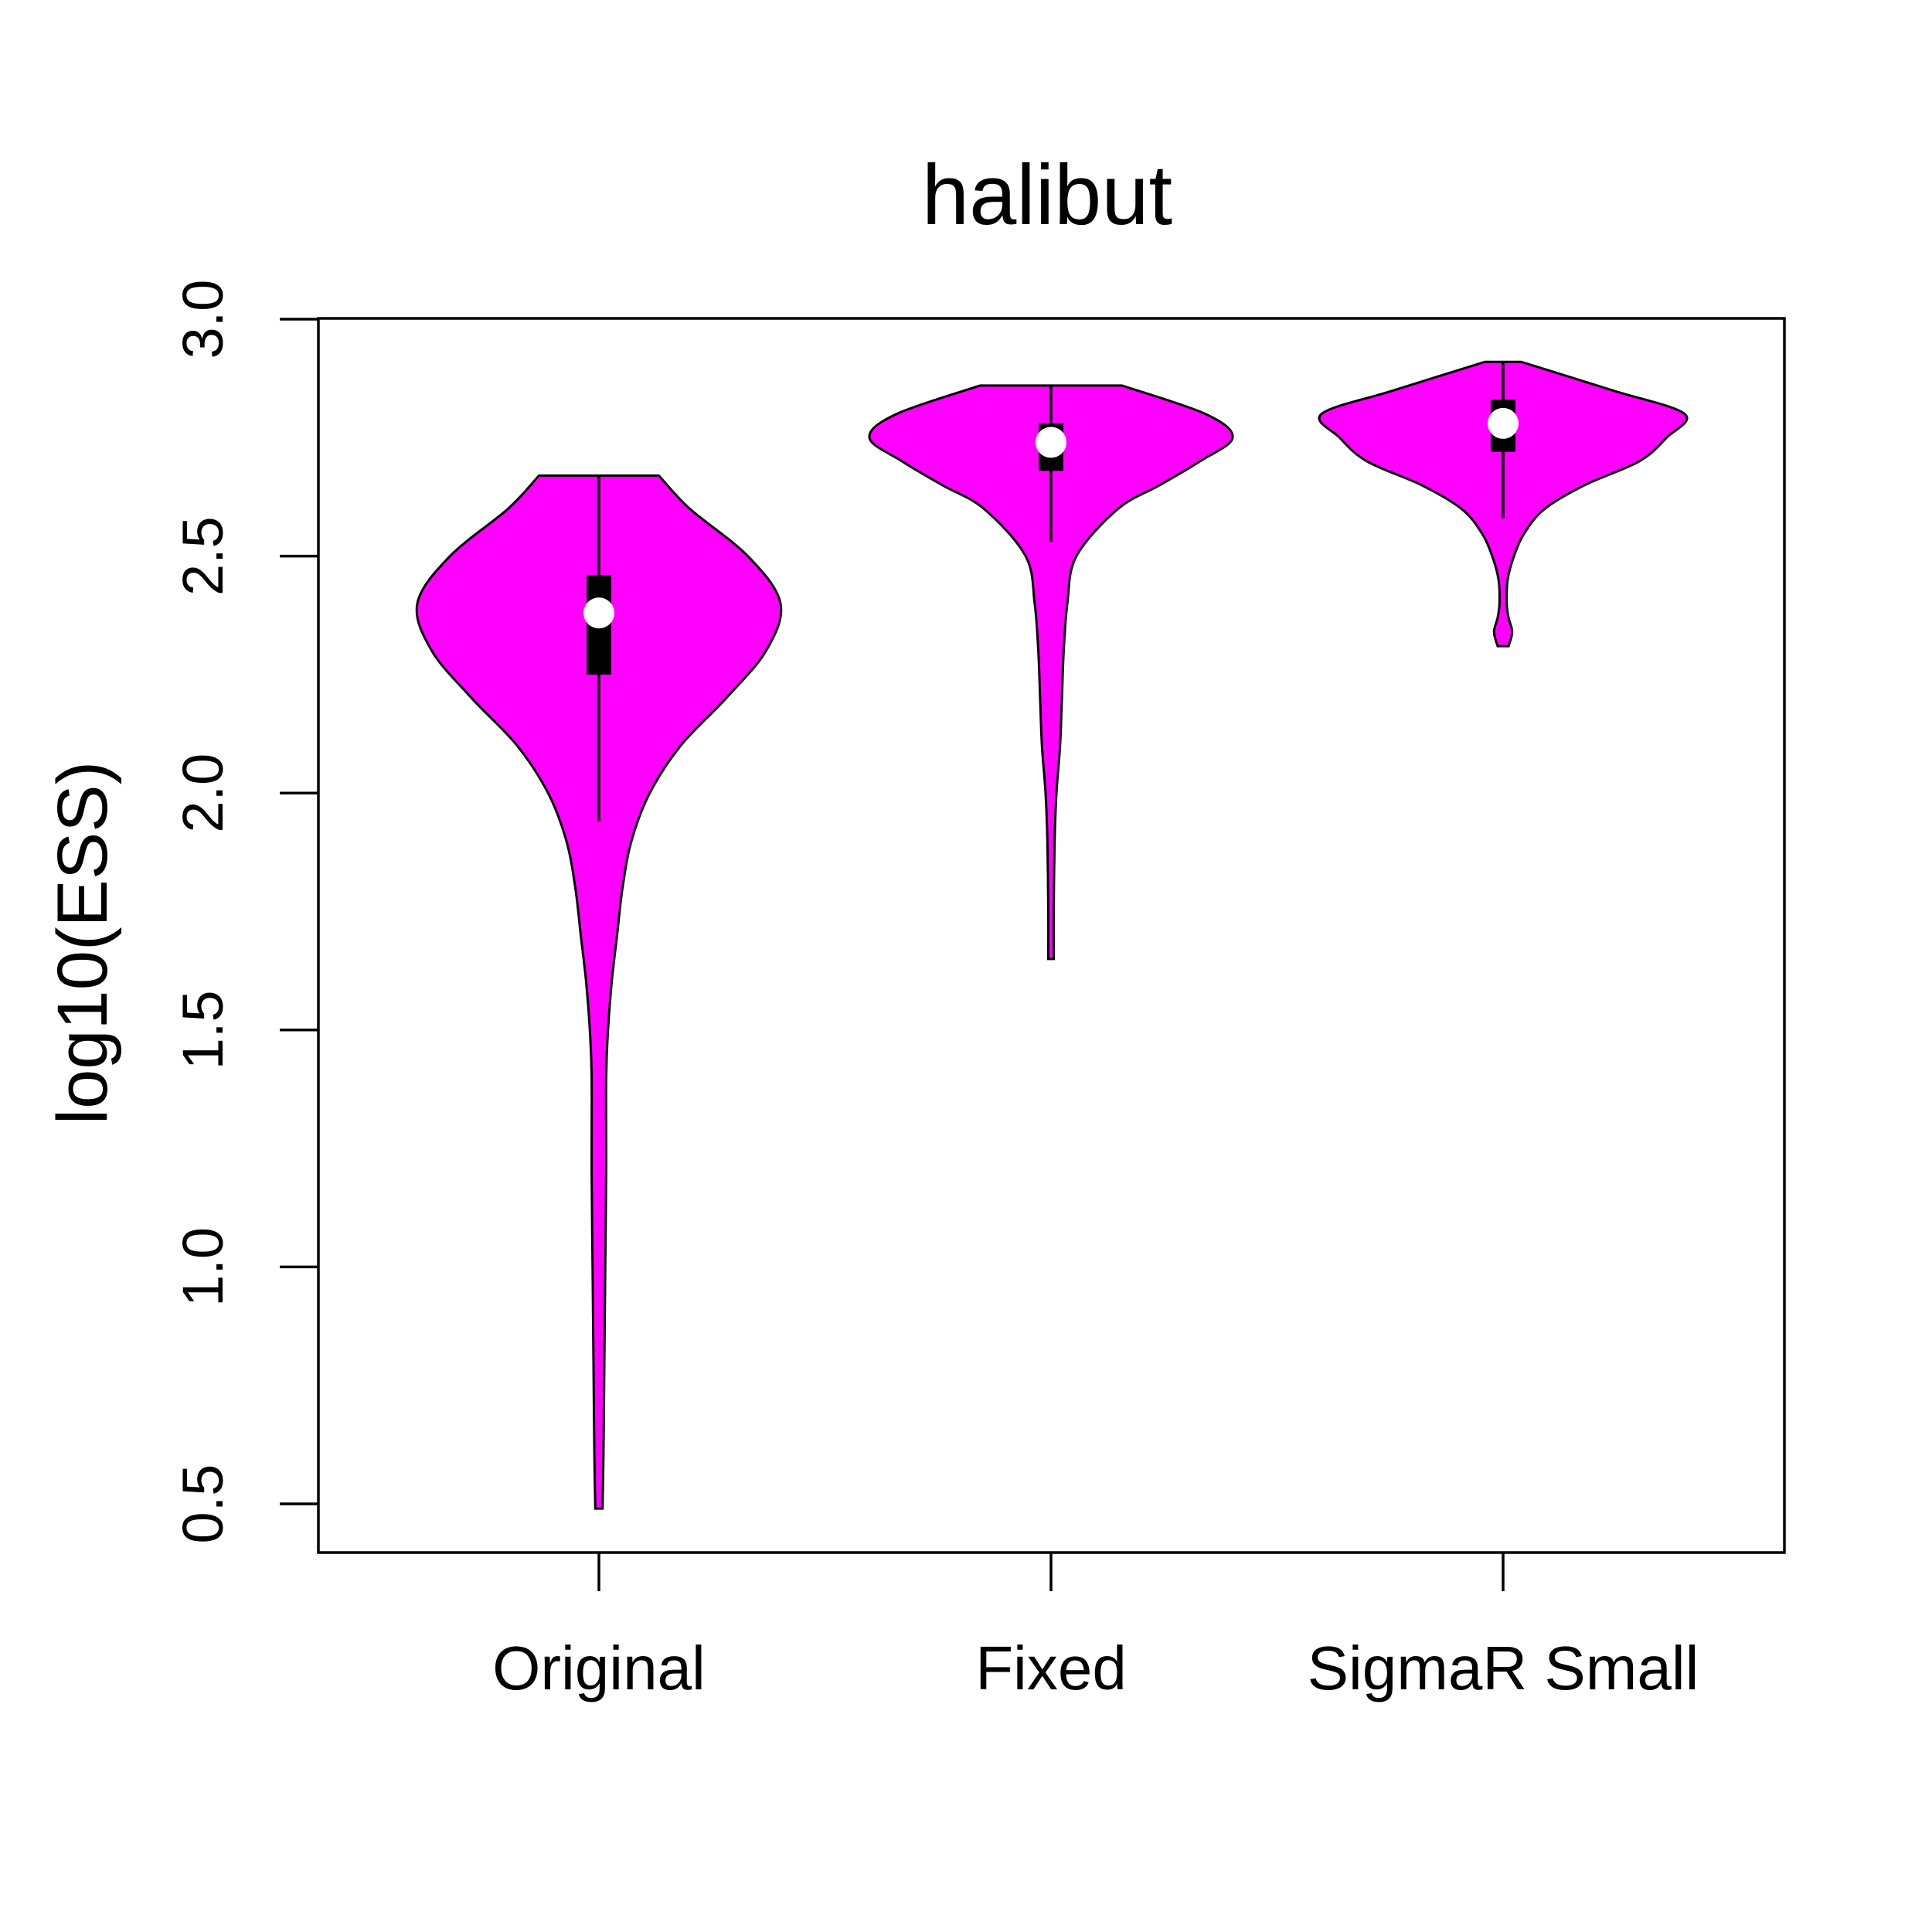 The height and width of the screenshot is (1932, 1932). Describe the element at coordinates (599, 1668) in the screenshot. I see `x-tick-label: Original` at that location.